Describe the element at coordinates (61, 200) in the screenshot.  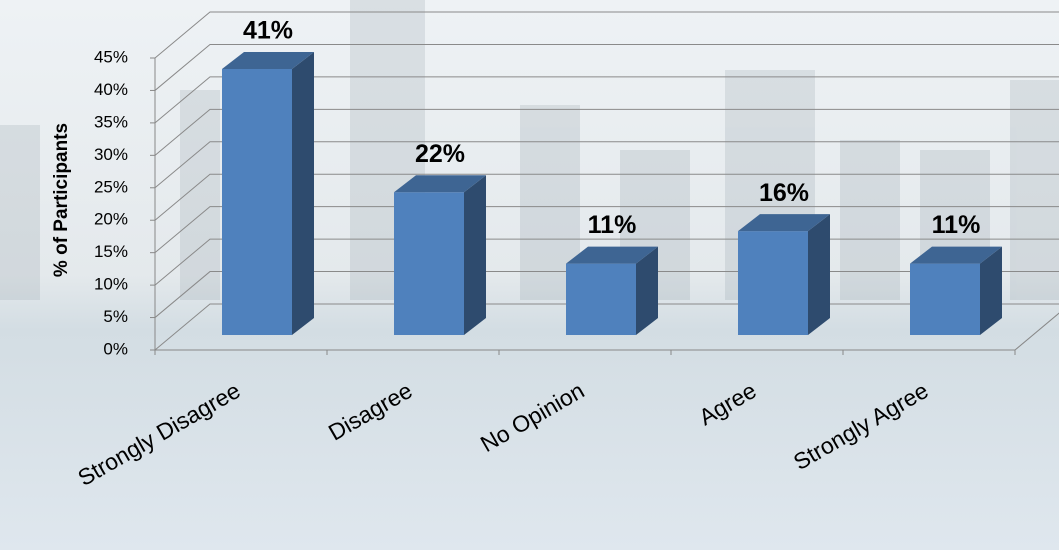
I see `y-axis-label: % of Participants` at that location.